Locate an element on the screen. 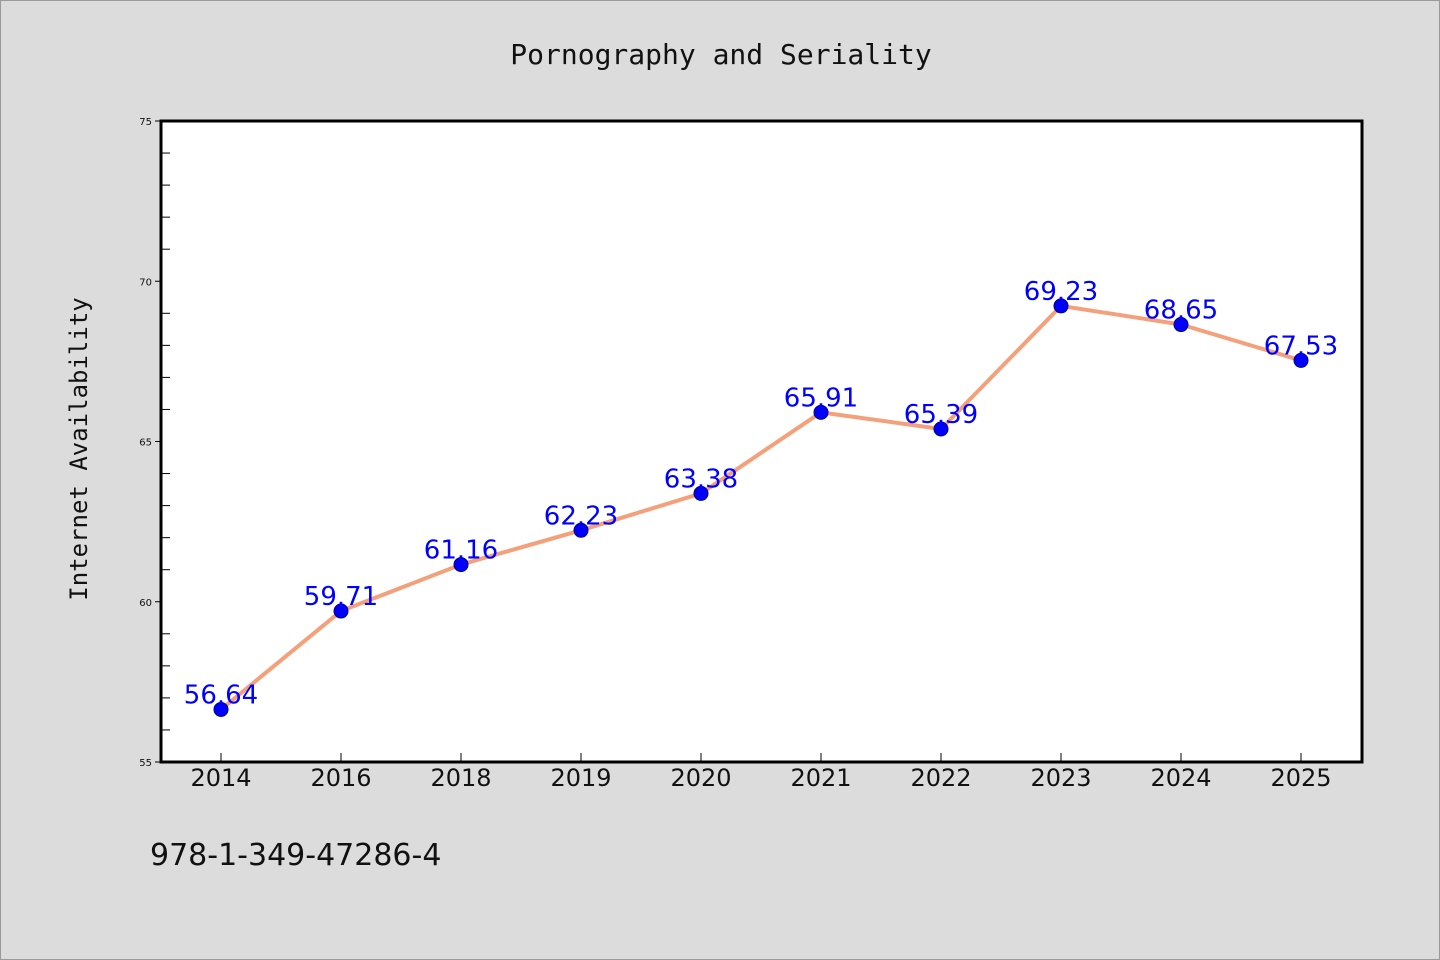 This screenshot has width=1440, height=960. data-label: 56.64 is located at coordinates (221, 695).